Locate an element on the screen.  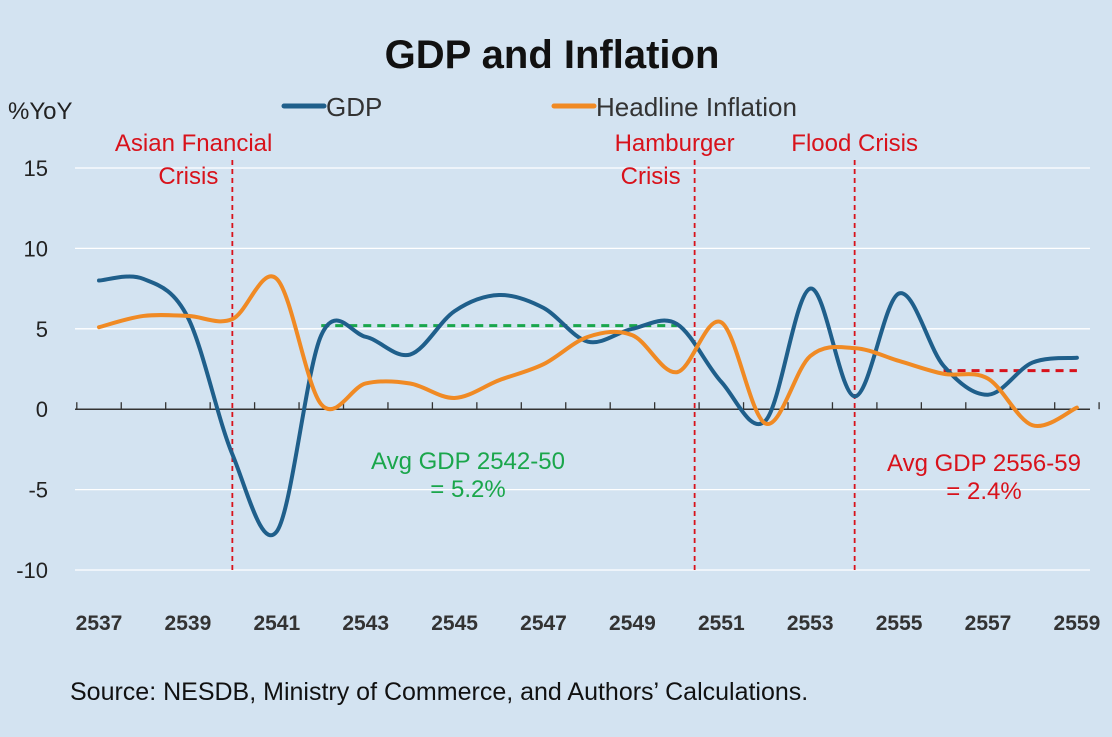
average-label: Avg GDP 2542-50 is located at coordinates (468, 461).